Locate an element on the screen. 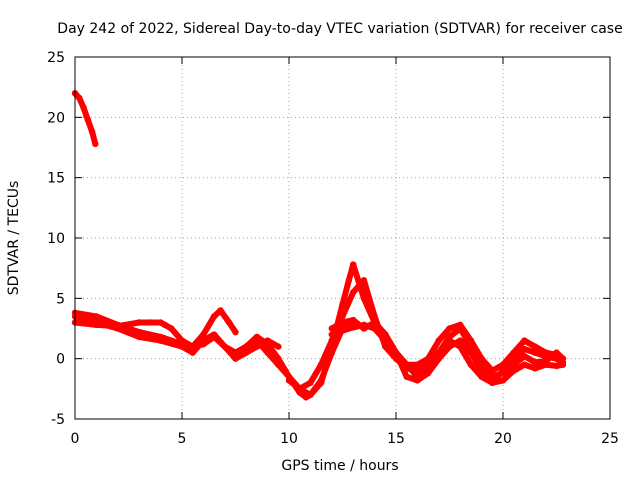  x-tick-label: 0 is located at coordinates (75, 439).